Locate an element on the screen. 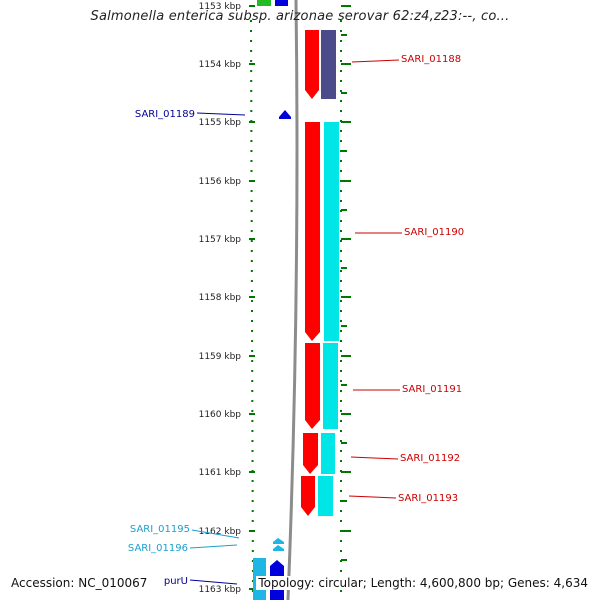 The width and height of the screenshot is (600, 600). tick-label: 1160 kbp is located at coordinates (220, 415).